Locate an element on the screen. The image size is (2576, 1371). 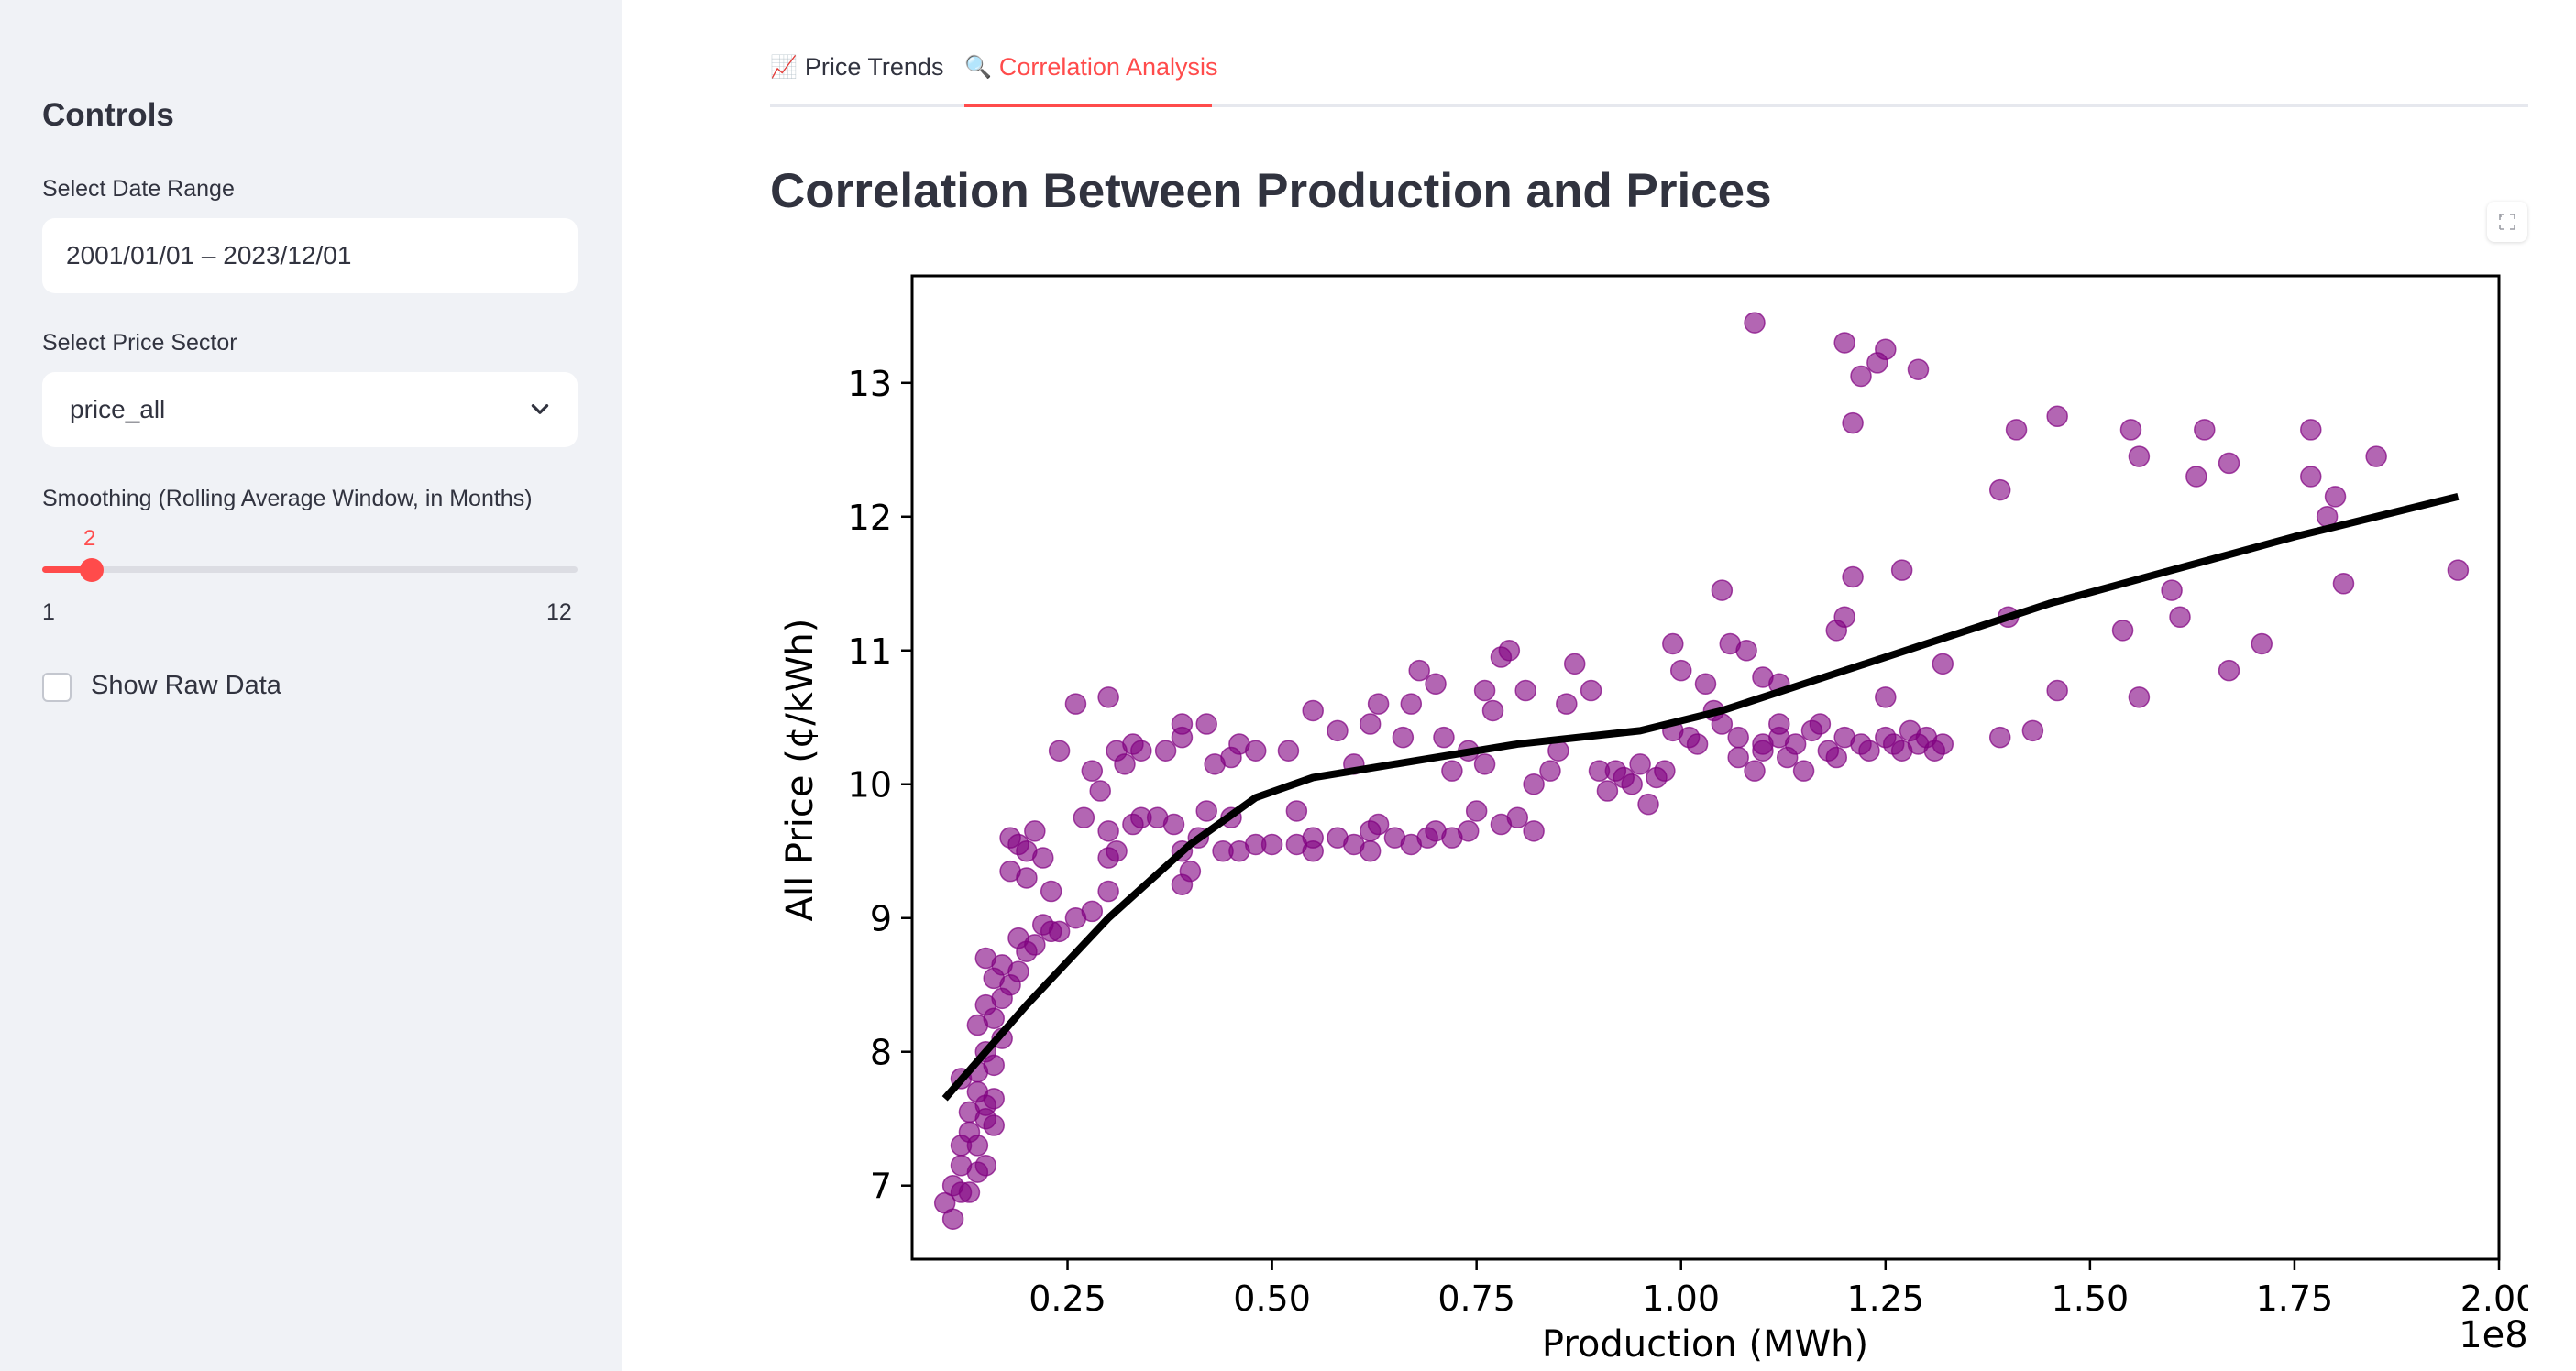
show-raw-data-label: Show Raw Data is located at coordinates (186, 686).